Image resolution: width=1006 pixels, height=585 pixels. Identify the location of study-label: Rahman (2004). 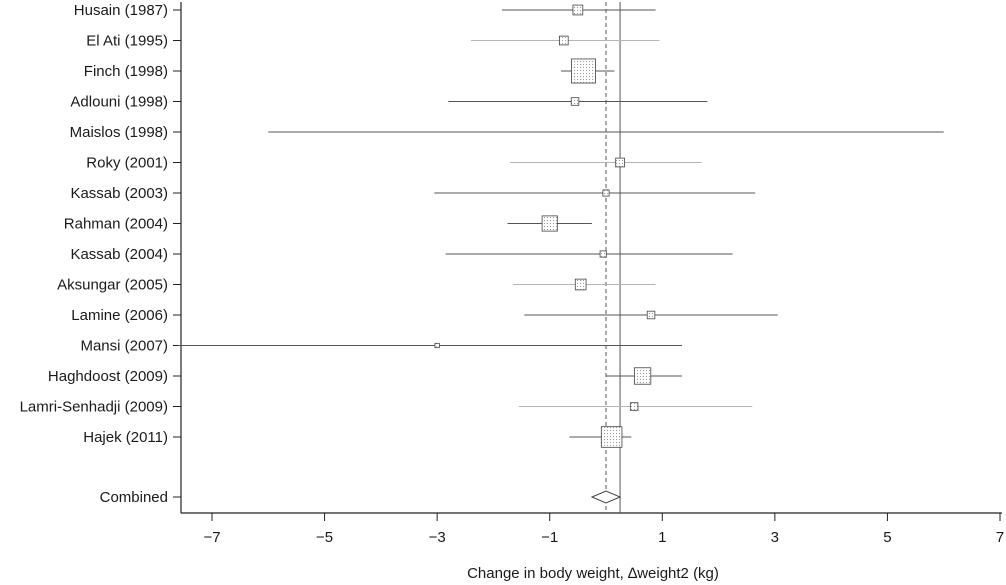
(116, 224).